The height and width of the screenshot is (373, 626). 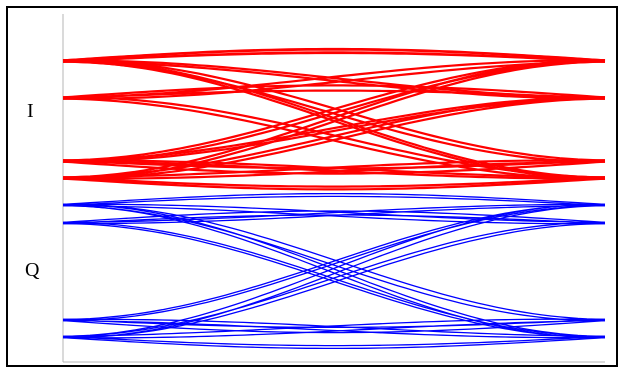 I want to click on panel-label-q: Q, so click(x=32, y=270).